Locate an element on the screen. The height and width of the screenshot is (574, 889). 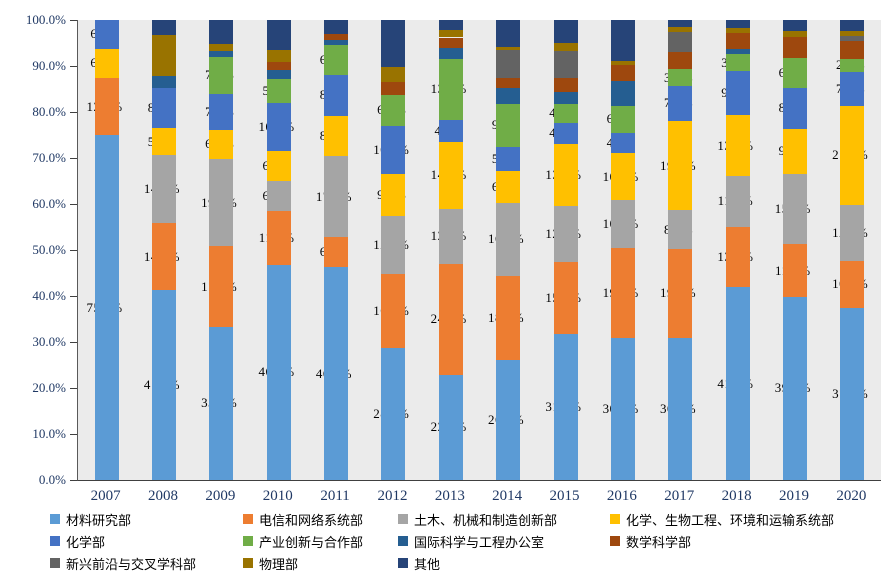
bar-group-2011 is located at coordinates (336, 250).